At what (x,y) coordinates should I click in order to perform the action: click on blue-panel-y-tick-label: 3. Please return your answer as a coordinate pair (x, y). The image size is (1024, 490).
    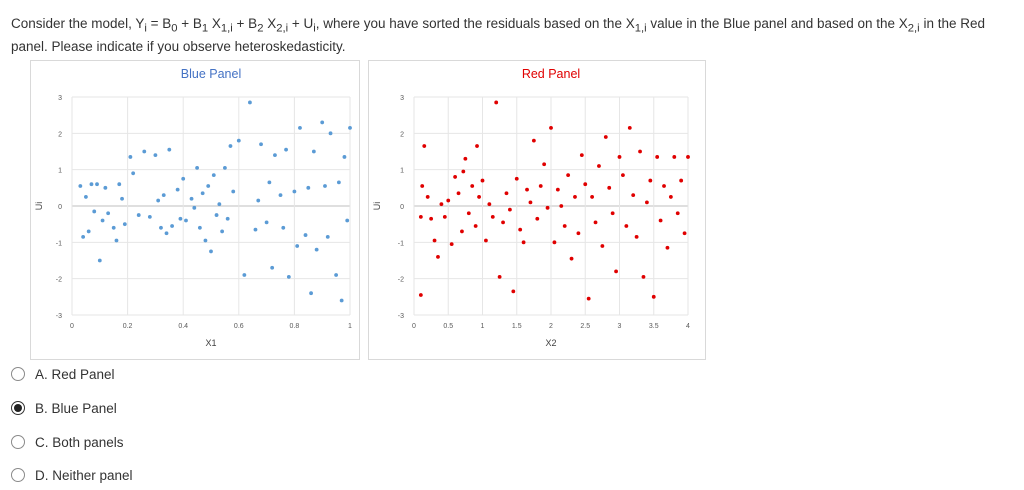
    Looking at the image, I should click on (60, 98).